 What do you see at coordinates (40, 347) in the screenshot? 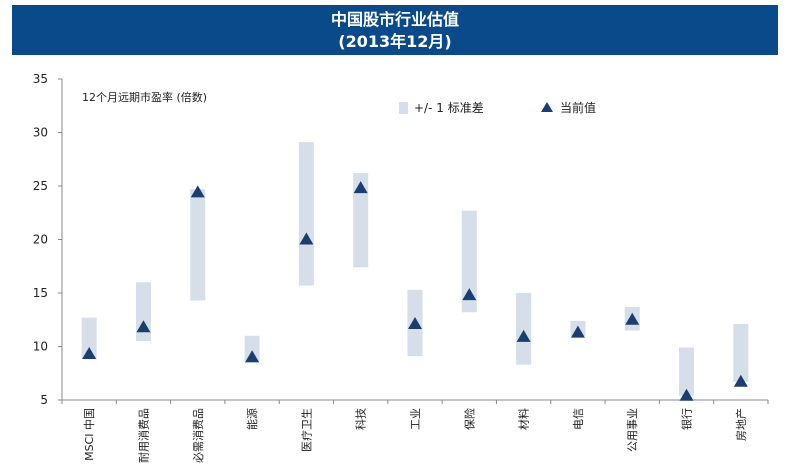
I see `y-tick-label: 10` at bounding box center [40, 347].